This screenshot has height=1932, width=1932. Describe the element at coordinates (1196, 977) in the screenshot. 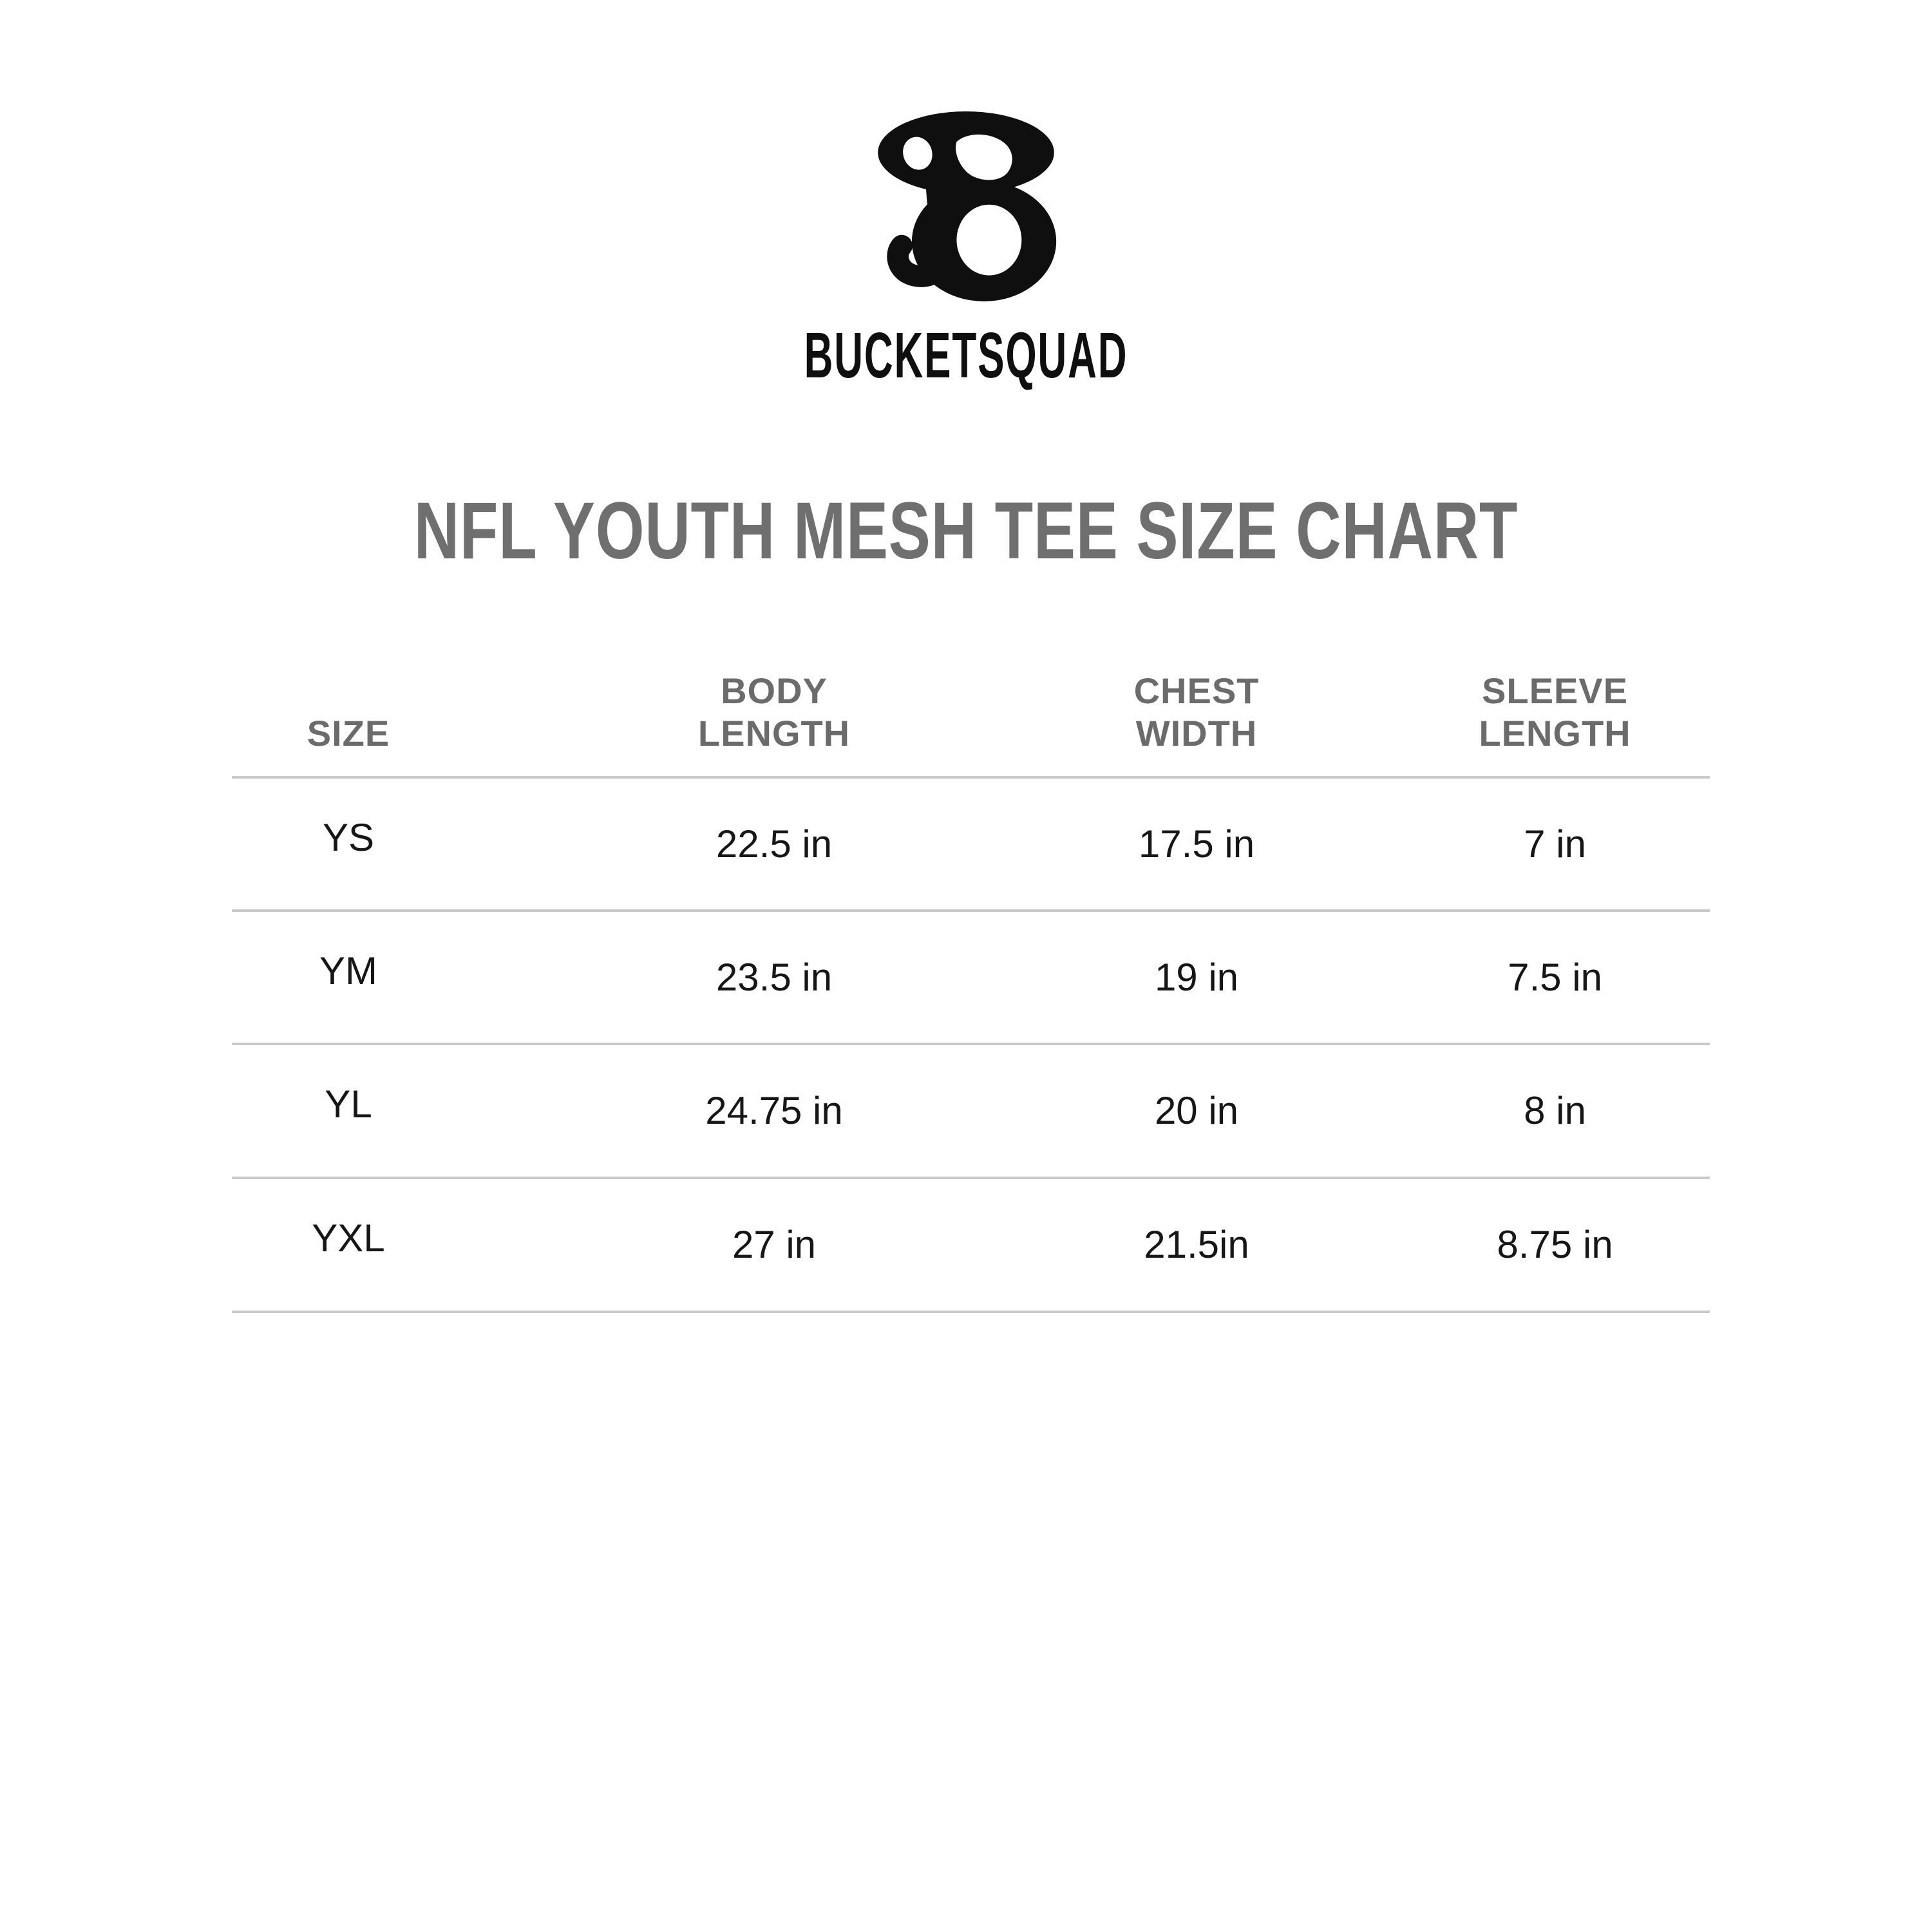

I see `cell-chest-width: 19 in` at that location.